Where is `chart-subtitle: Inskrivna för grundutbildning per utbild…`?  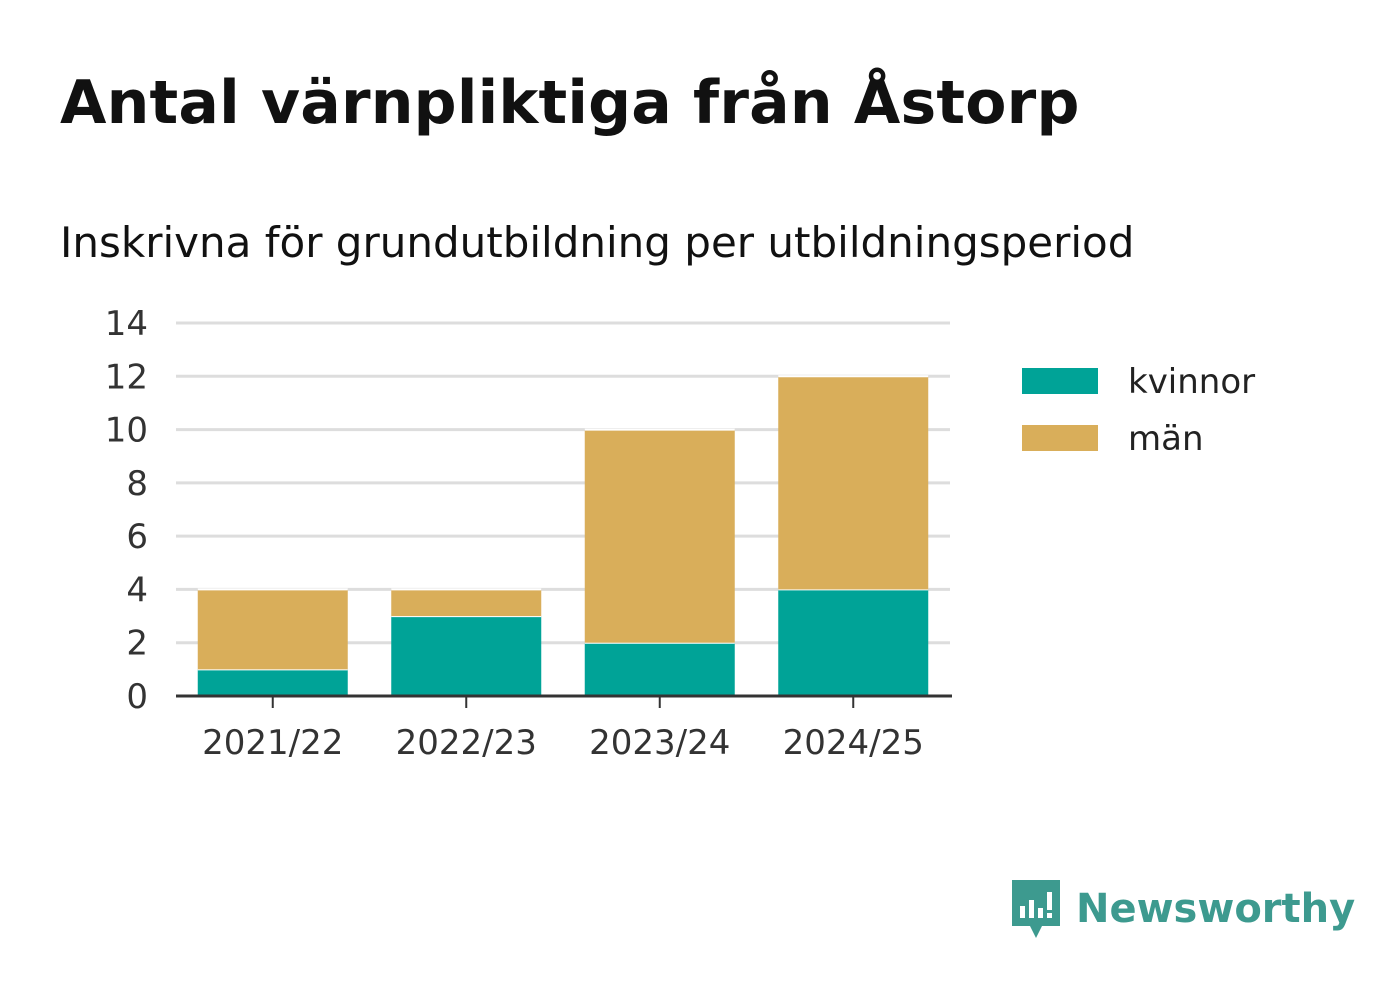 chart-subtitle: Inskrivna för grundutbildning per utbild… is located at coordinates (597, 242).